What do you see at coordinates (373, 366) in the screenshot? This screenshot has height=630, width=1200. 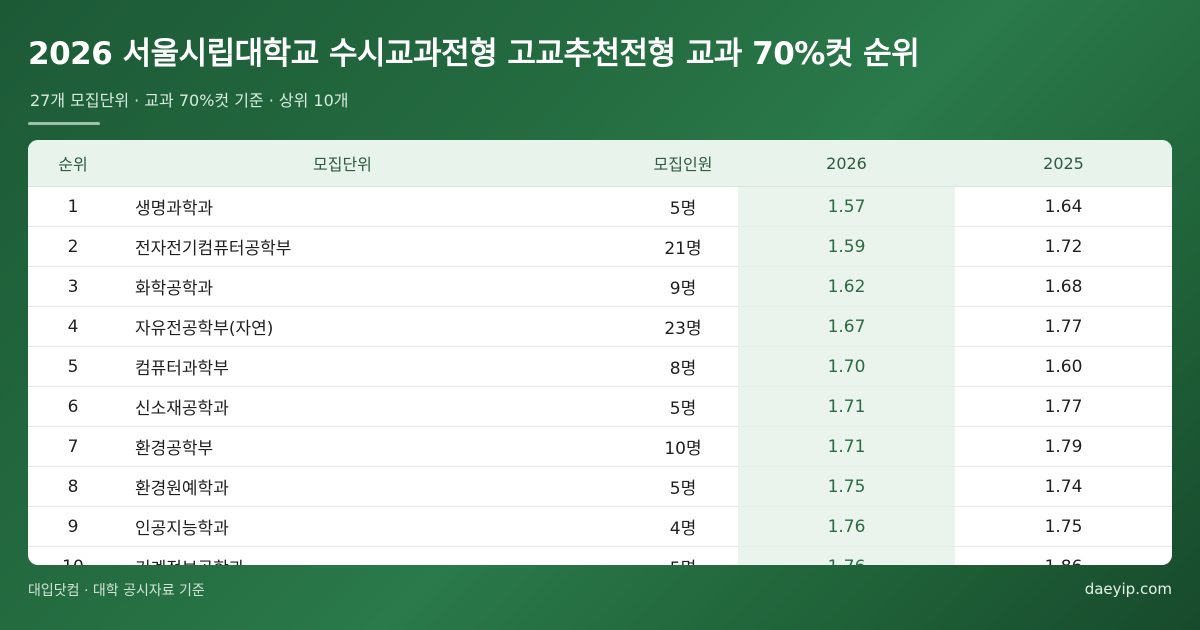 I see `unit-cell: 컴퓨터과학부` at bounding box center [373, 366].